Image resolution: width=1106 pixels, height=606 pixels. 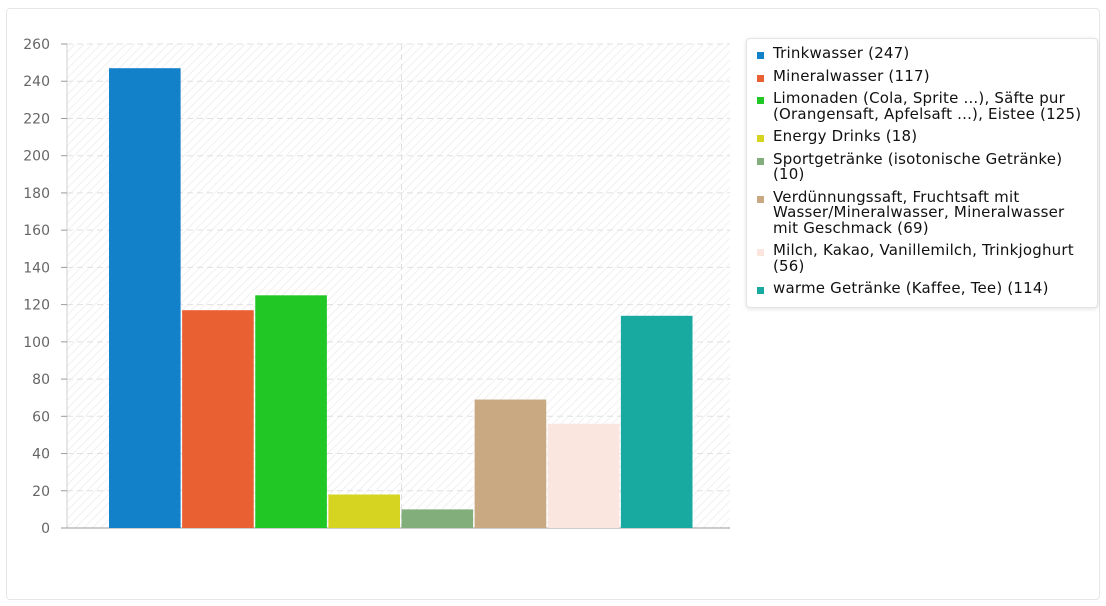 What do you see at coordinates (41, 417) in the screenshot?
I see `y-tick-label: 60` at bounding box center [41, 417].